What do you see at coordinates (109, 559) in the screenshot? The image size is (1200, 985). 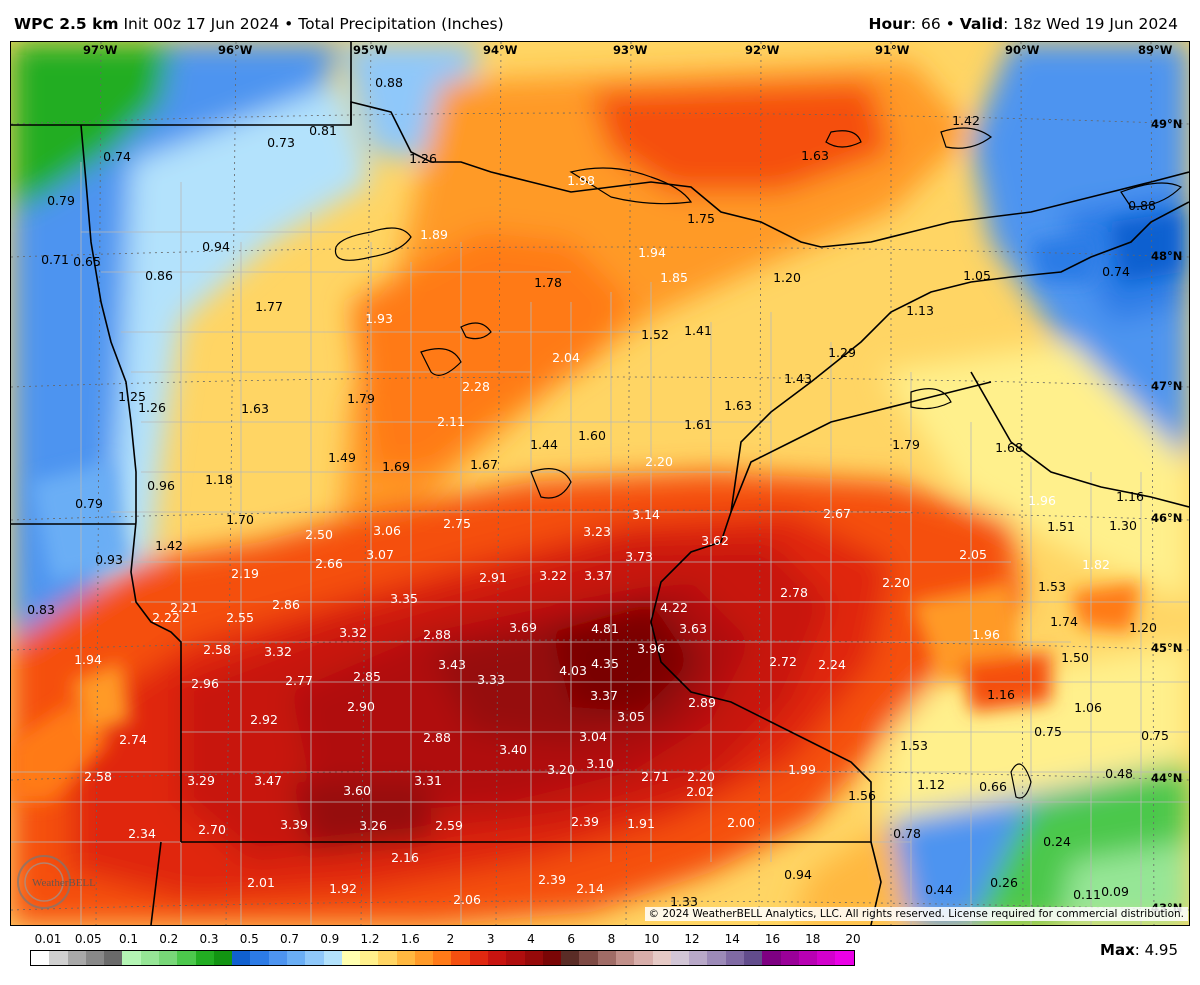 I see `precip-value-label: 0.93` at bounding box center [109, 559].